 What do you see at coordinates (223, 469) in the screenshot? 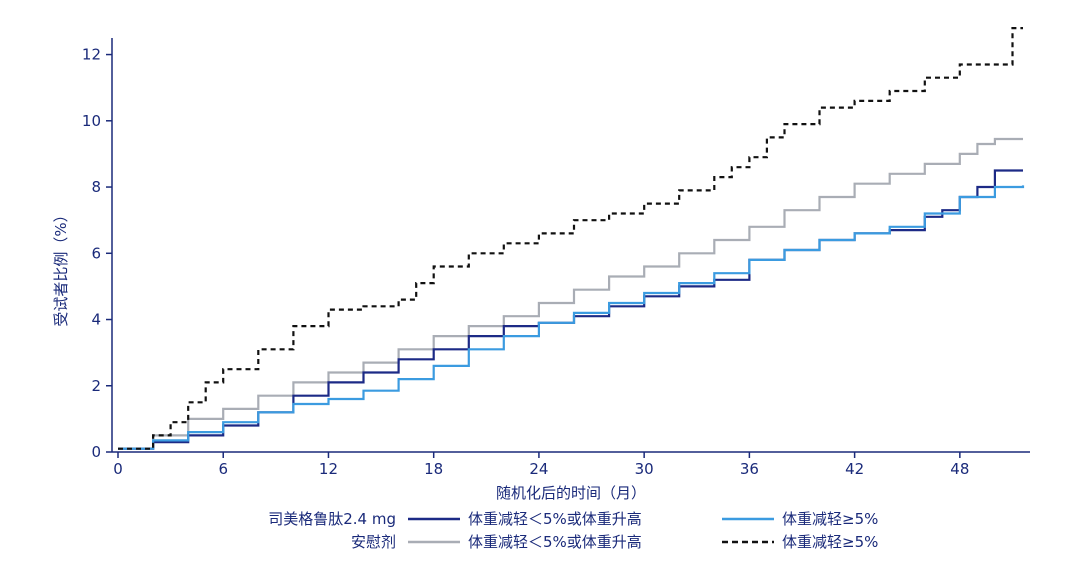
I see `x-tick-label: 6` at bounding box center [223, 469].